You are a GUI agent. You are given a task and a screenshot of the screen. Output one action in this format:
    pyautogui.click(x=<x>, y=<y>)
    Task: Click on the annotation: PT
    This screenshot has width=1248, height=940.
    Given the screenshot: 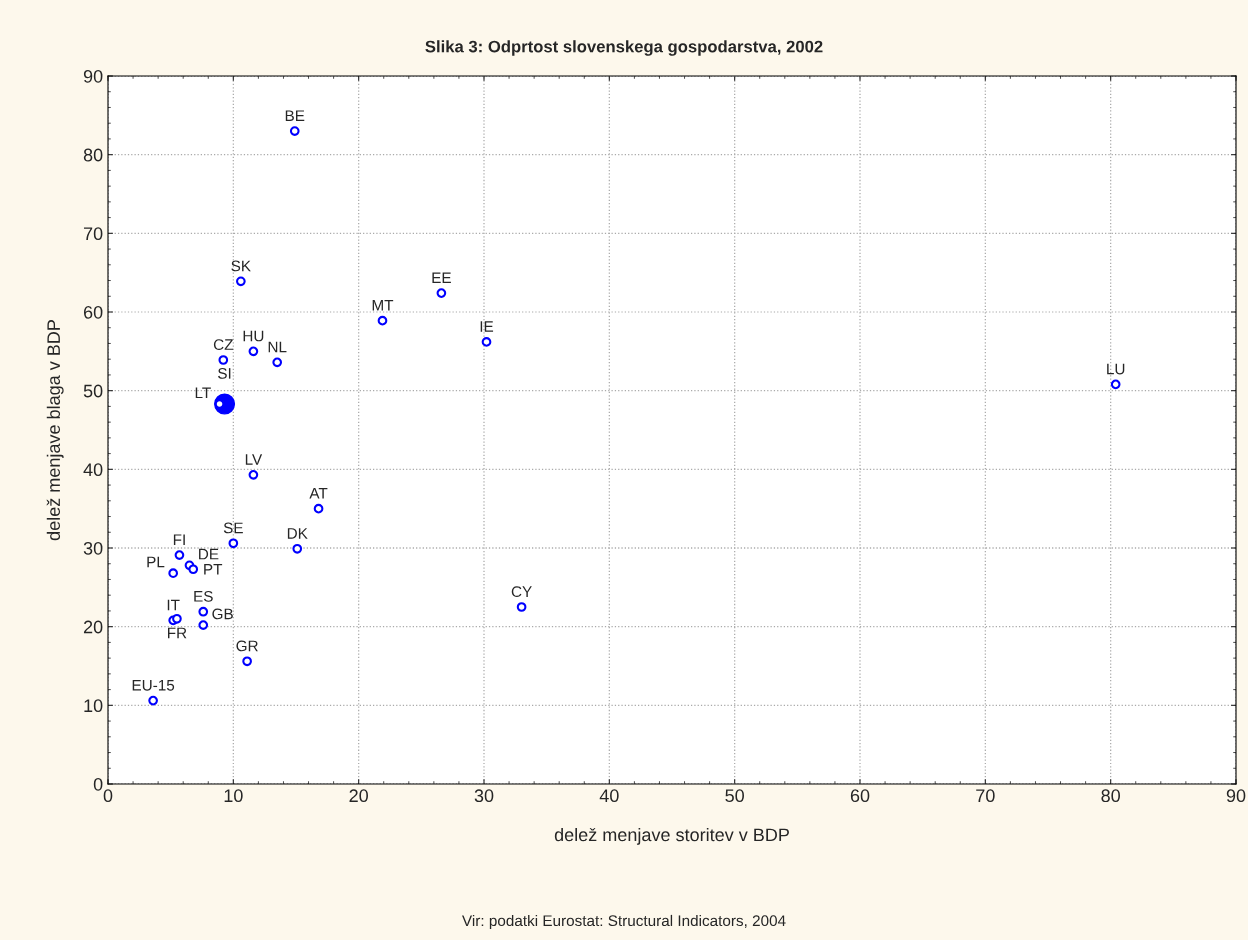 What is the action you would take?
    pyautogui.click(x=213, y=569)
    